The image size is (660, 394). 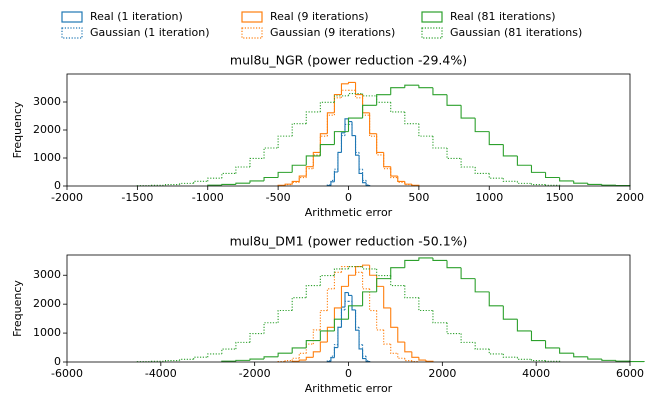 What do you see at coordinates (489, 197) in the screenshot?
I see `x-tick-label: 1000` at bounding box center [489, 197].